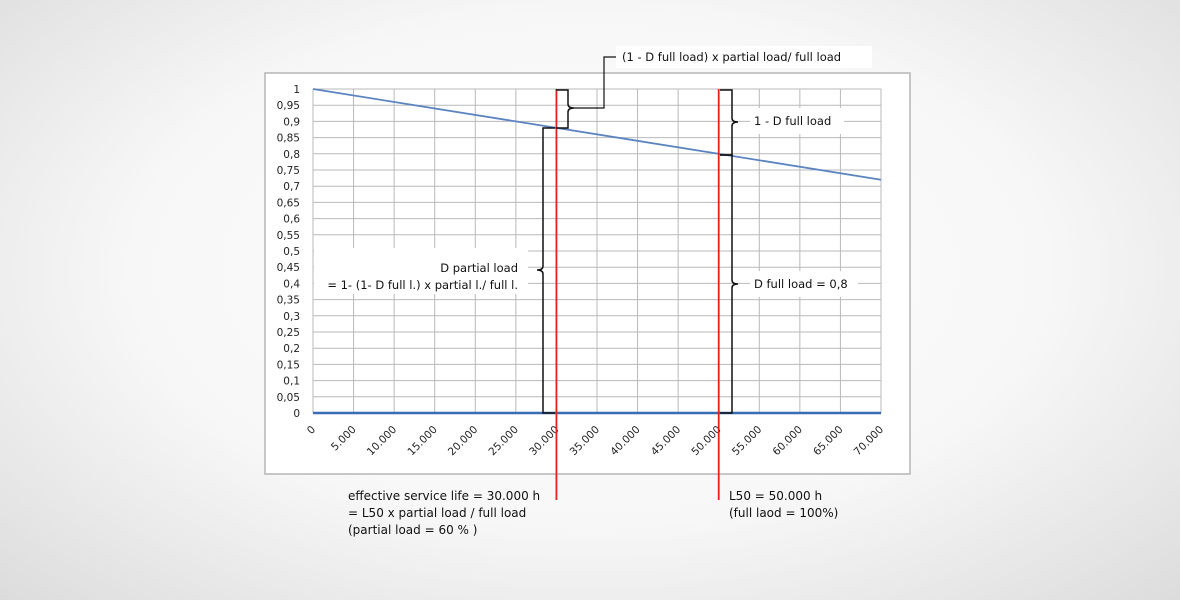 This screenshot has width=1180, height=600. I want to click on y-tick-label: 0,9, so click(291, 122).